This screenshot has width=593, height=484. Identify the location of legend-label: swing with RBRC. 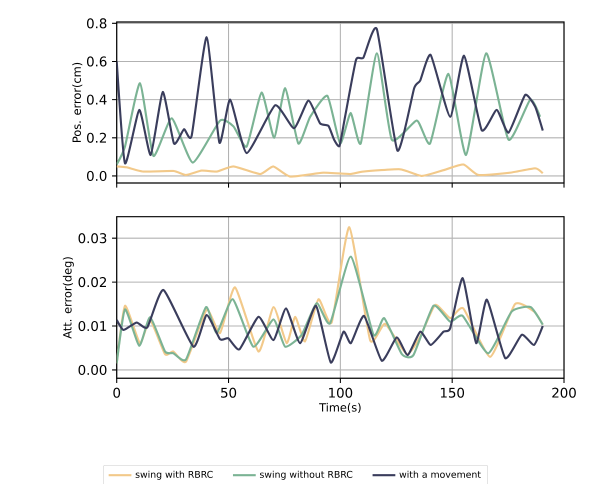
(174, 475).